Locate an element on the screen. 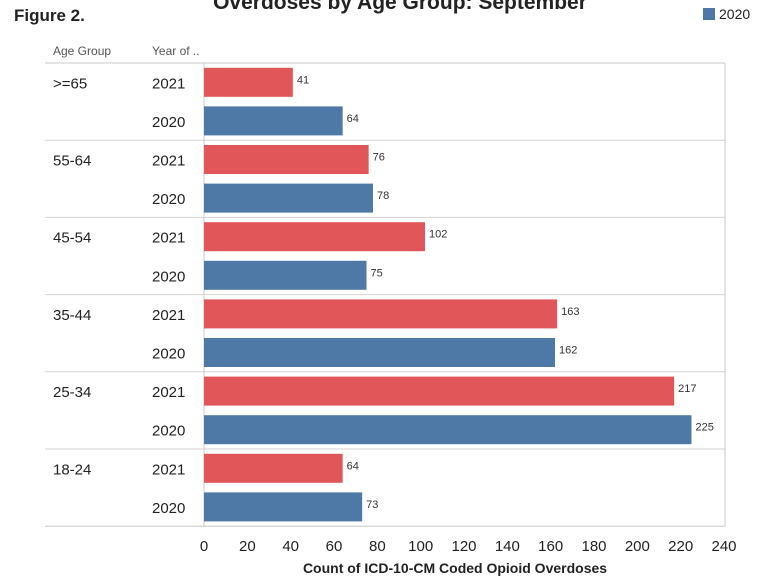 The height and width of the screenshot is (580, 773). x-tick-label: 60 is located at coordinates (334, 546).